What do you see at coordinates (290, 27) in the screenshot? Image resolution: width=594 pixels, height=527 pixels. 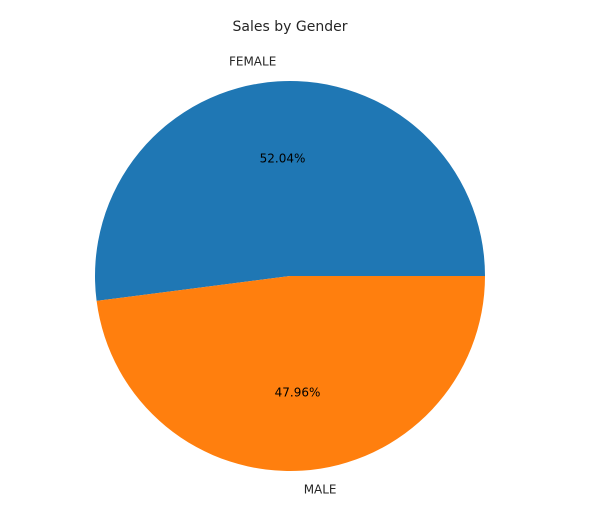 I see `chart-title: Sales by Gender` at bounding box center [290, 27].